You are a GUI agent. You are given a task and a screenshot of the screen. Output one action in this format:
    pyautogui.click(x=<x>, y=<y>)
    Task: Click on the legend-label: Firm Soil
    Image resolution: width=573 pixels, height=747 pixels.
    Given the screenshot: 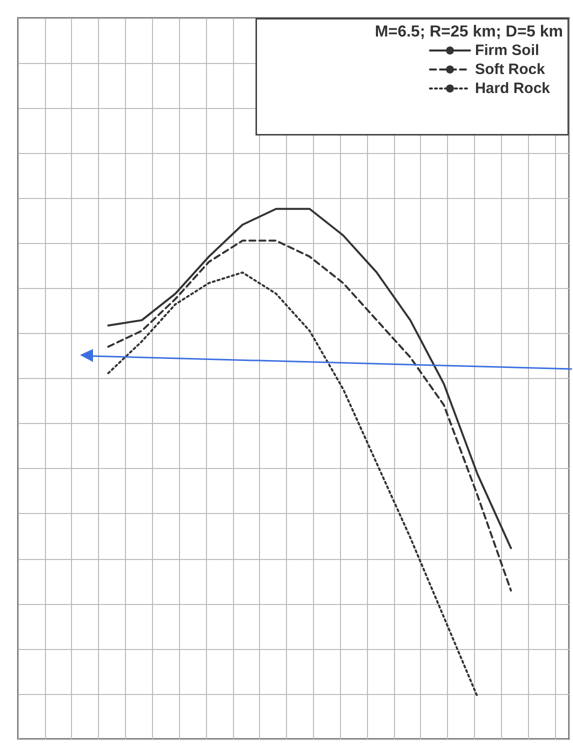 What is the action you would take?
    pyautogui.click(x=507, y=50)
    